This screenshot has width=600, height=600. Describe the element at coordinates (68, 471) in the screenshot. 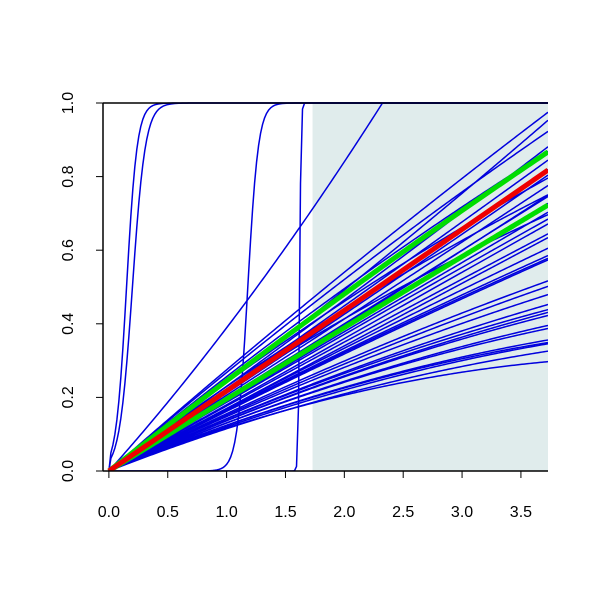

I see `y-tick-label-0: 0.0` at that location.